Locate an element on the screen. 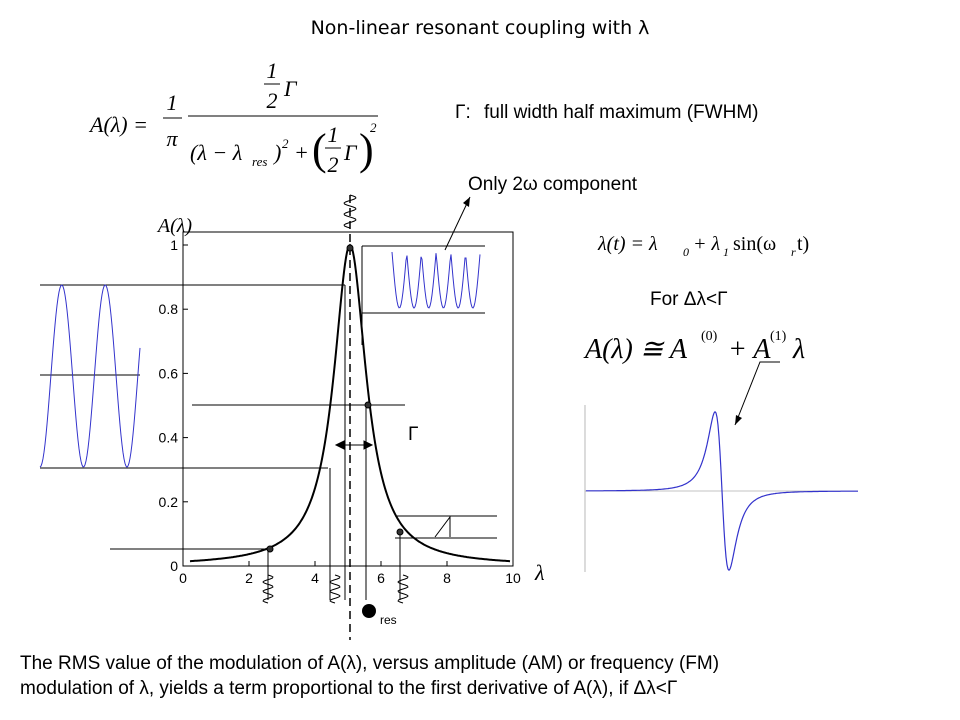  x-tick-label: 6 is located at coordinates (381, 578).